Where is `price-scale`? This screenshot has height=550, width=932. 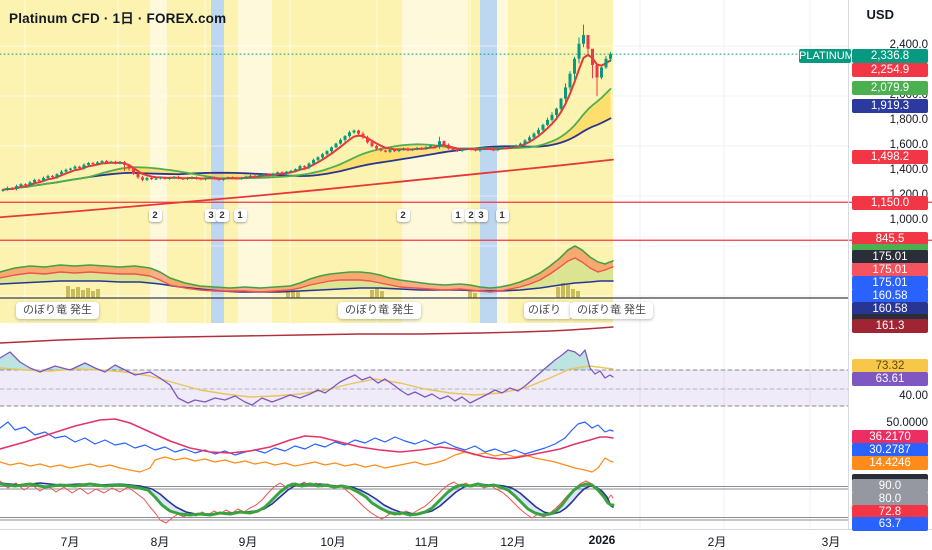
price-scale is located at coordinates (890, 264).